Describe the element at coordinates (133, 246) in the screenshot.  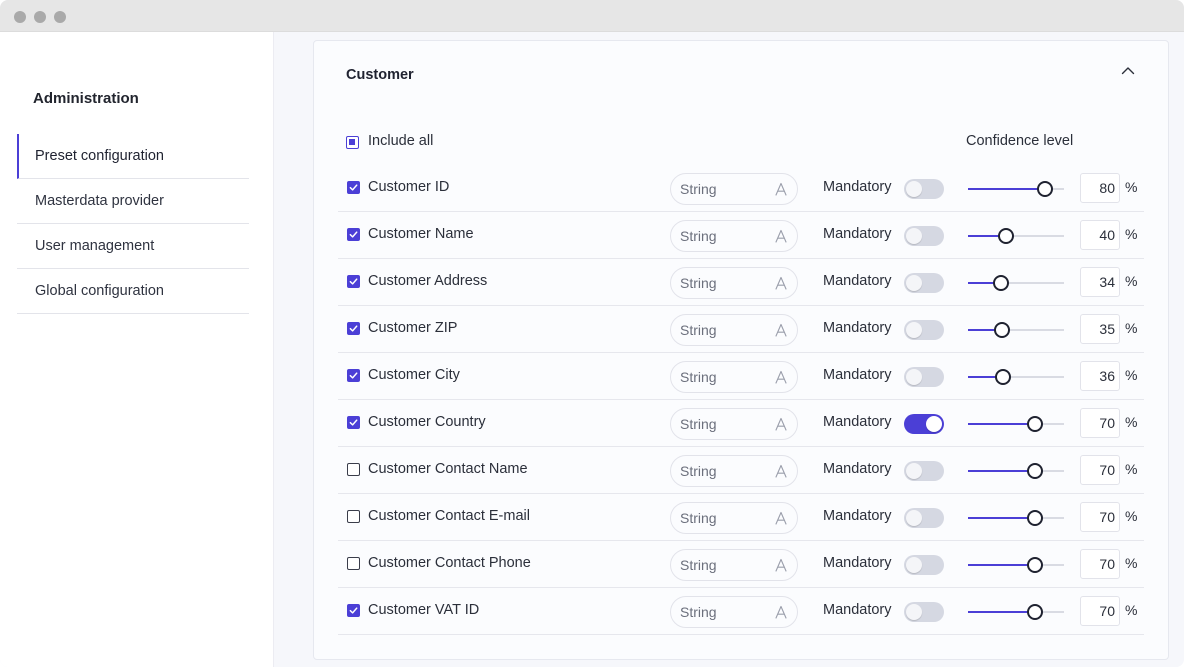
I see `sidebar-item-user-management: User management` at that location.